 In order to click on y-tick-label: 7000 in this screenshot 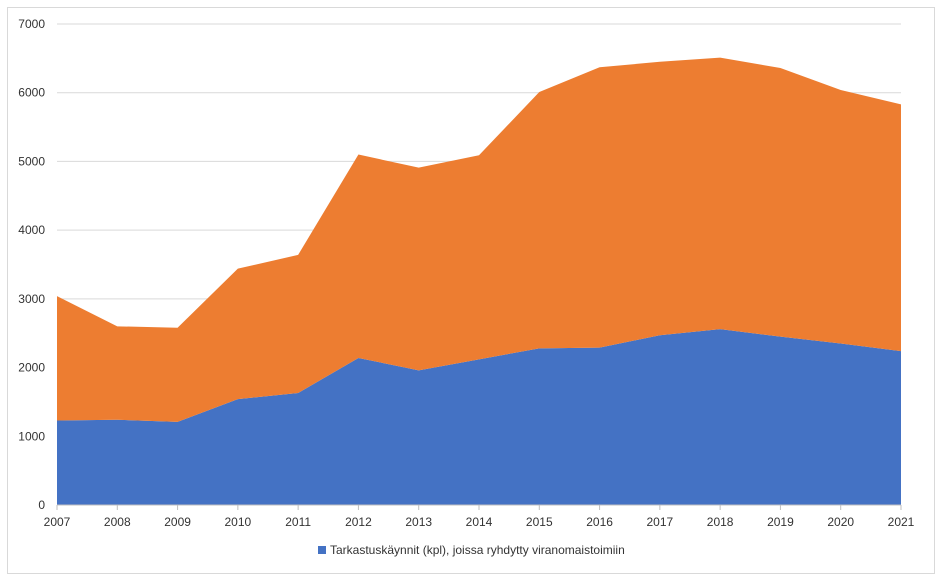, I will do `click(31, 24)`.